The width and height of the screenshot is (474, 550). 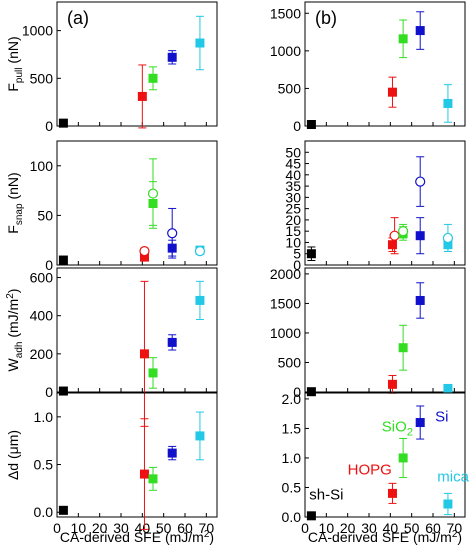 What do you see at coordinates (293, 197) in the screenshot?
I see `y-tick-label: 30` at bounding box center [293, 197].